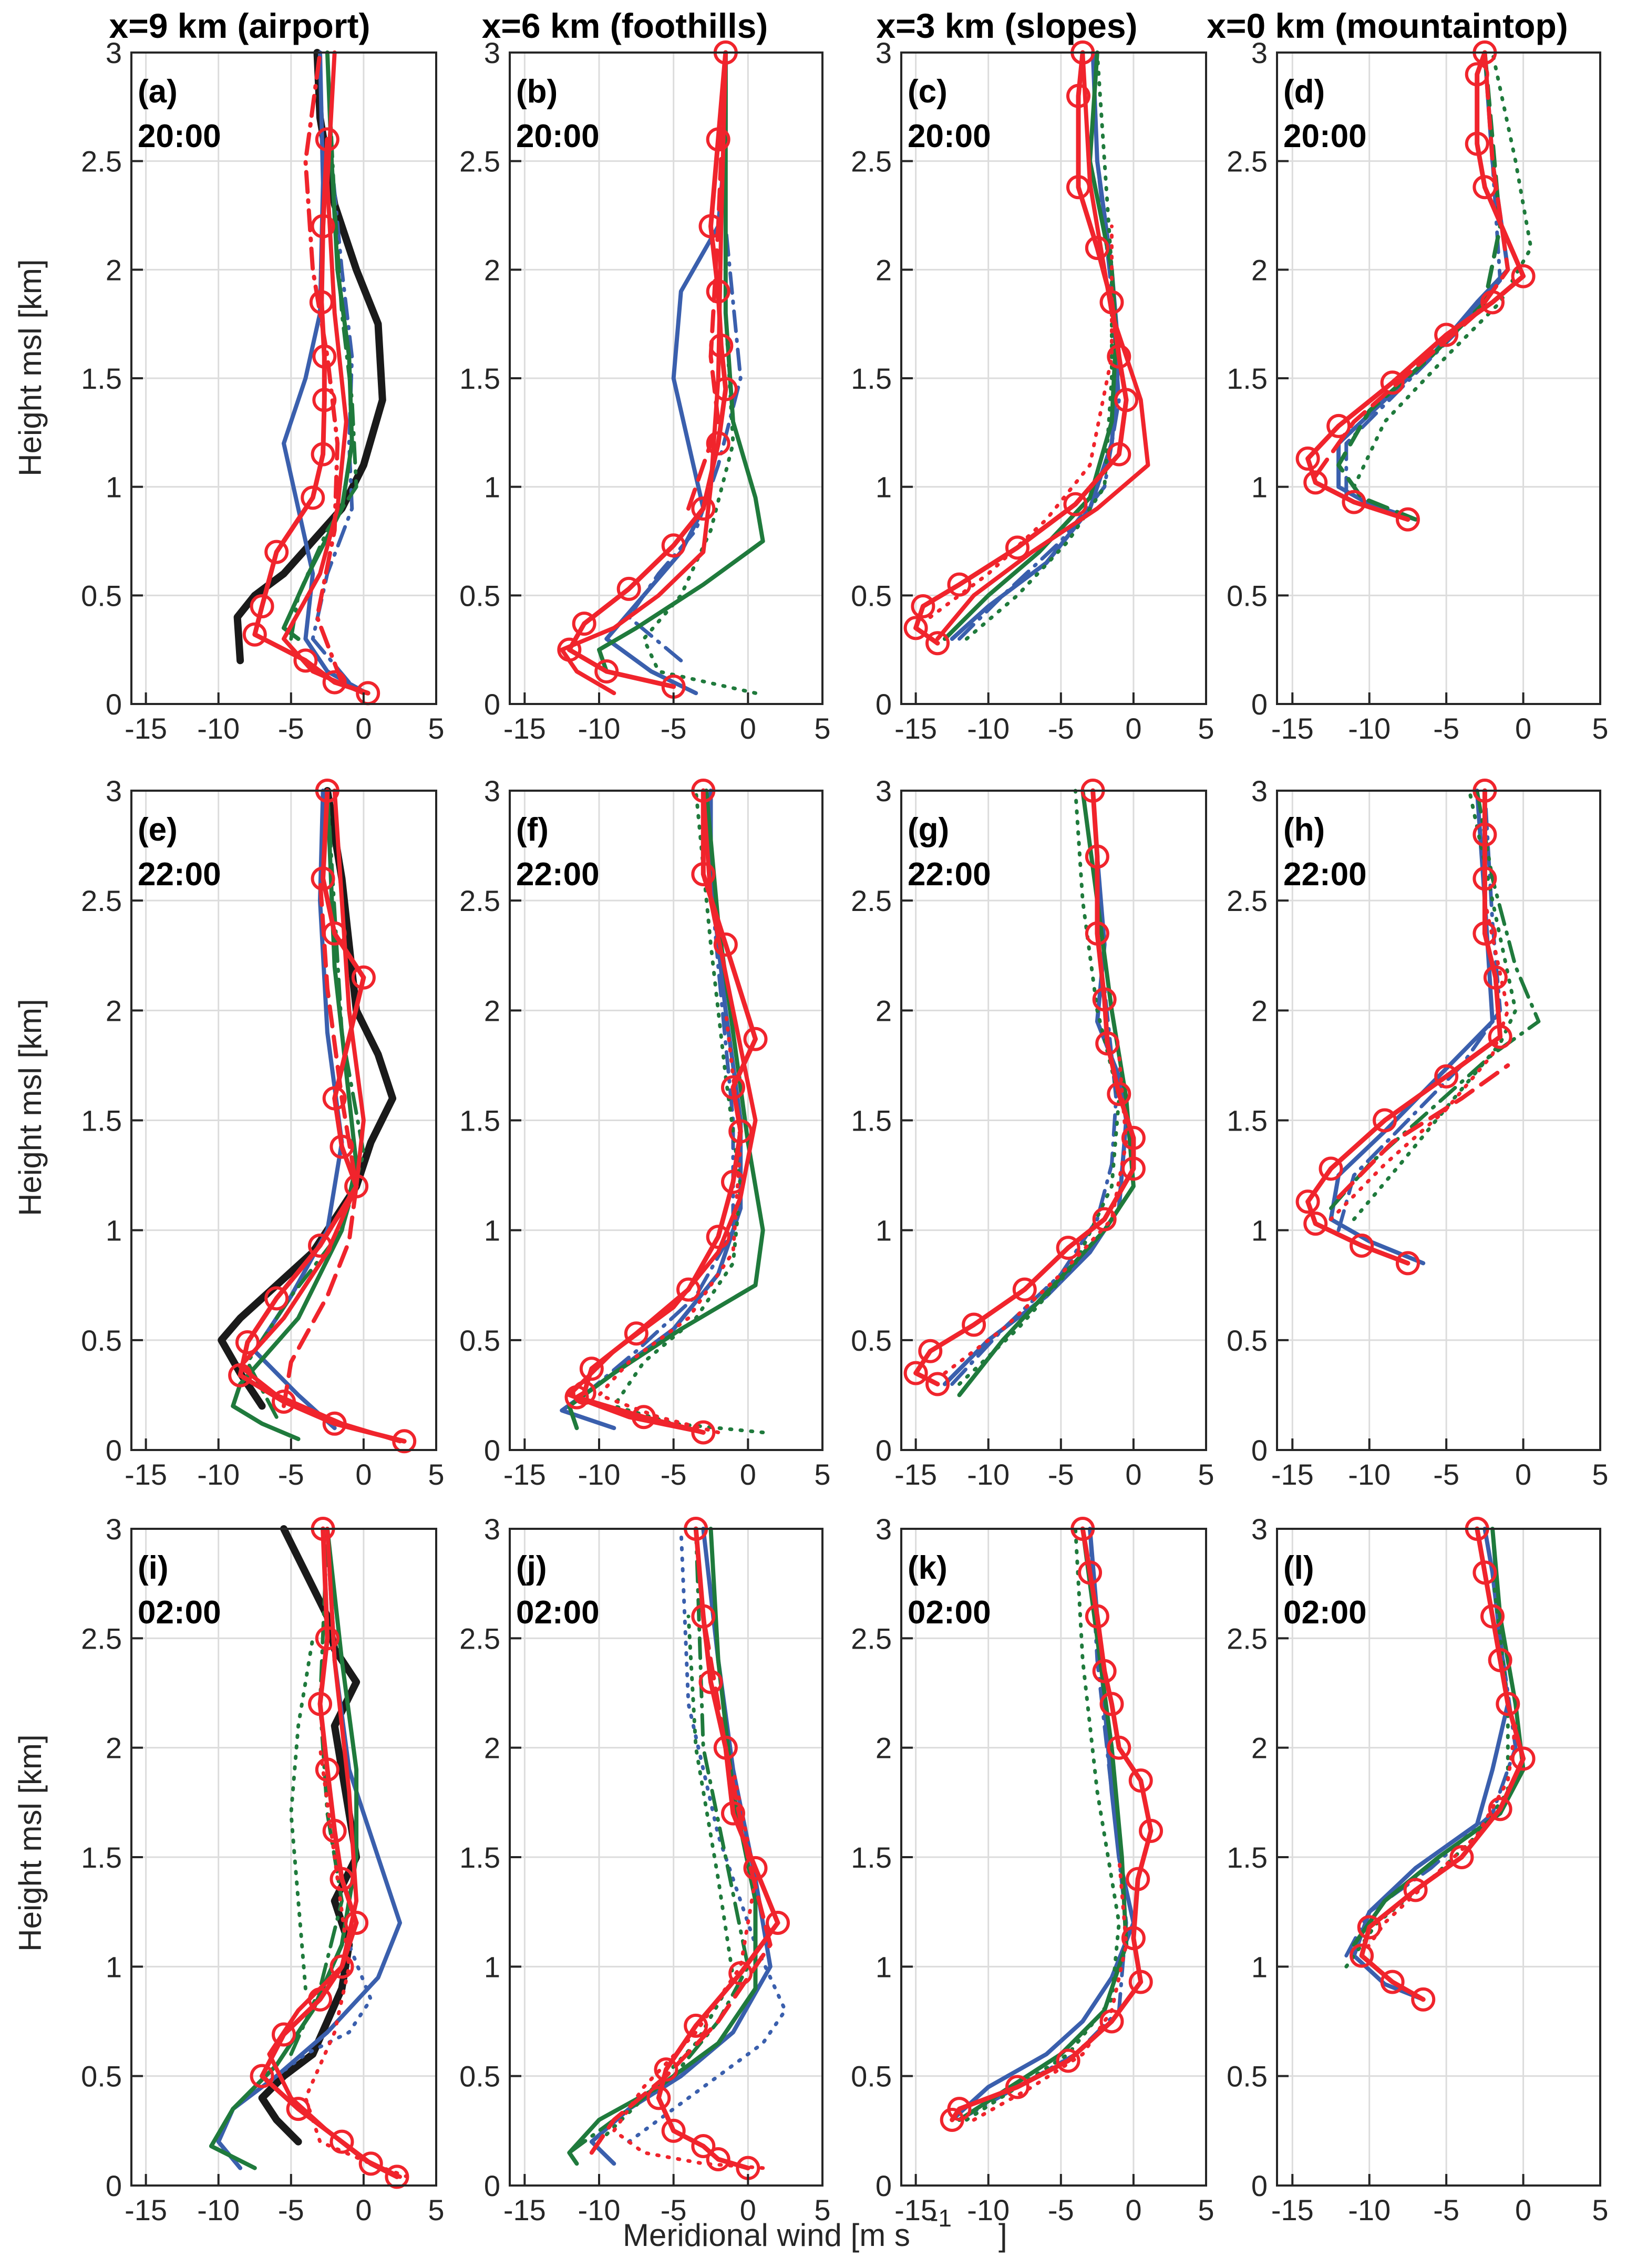 The height and width of the screenshot is (2268, 1637). I want to click on series-sim-green-dashdot, so click(1435, 999).